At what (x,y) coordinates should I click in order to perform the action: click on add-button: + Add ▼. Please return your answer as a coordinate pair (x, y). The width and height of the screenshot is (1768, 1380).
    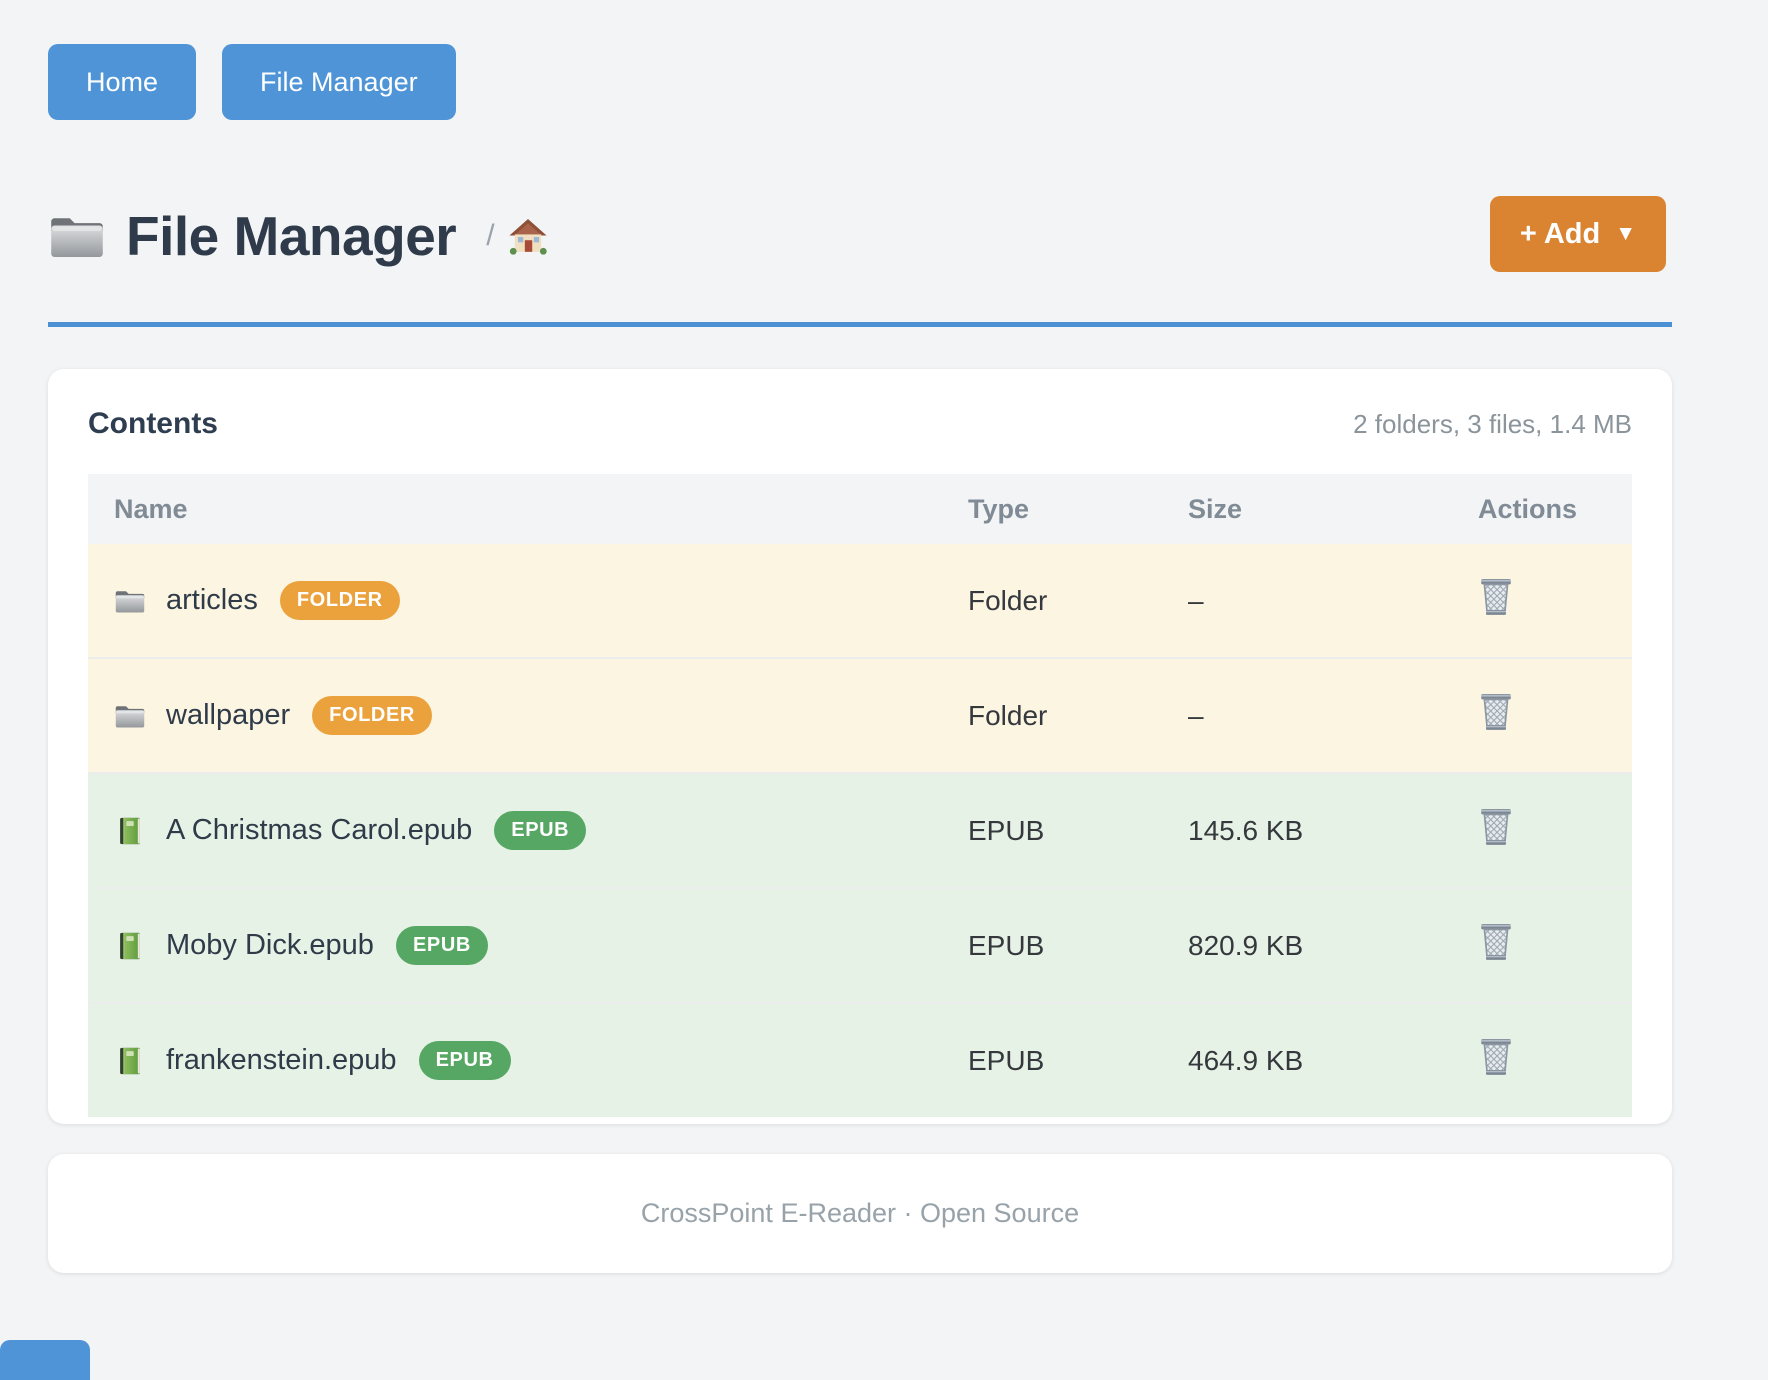
    Looking at the image, I should click on (1577, 234).